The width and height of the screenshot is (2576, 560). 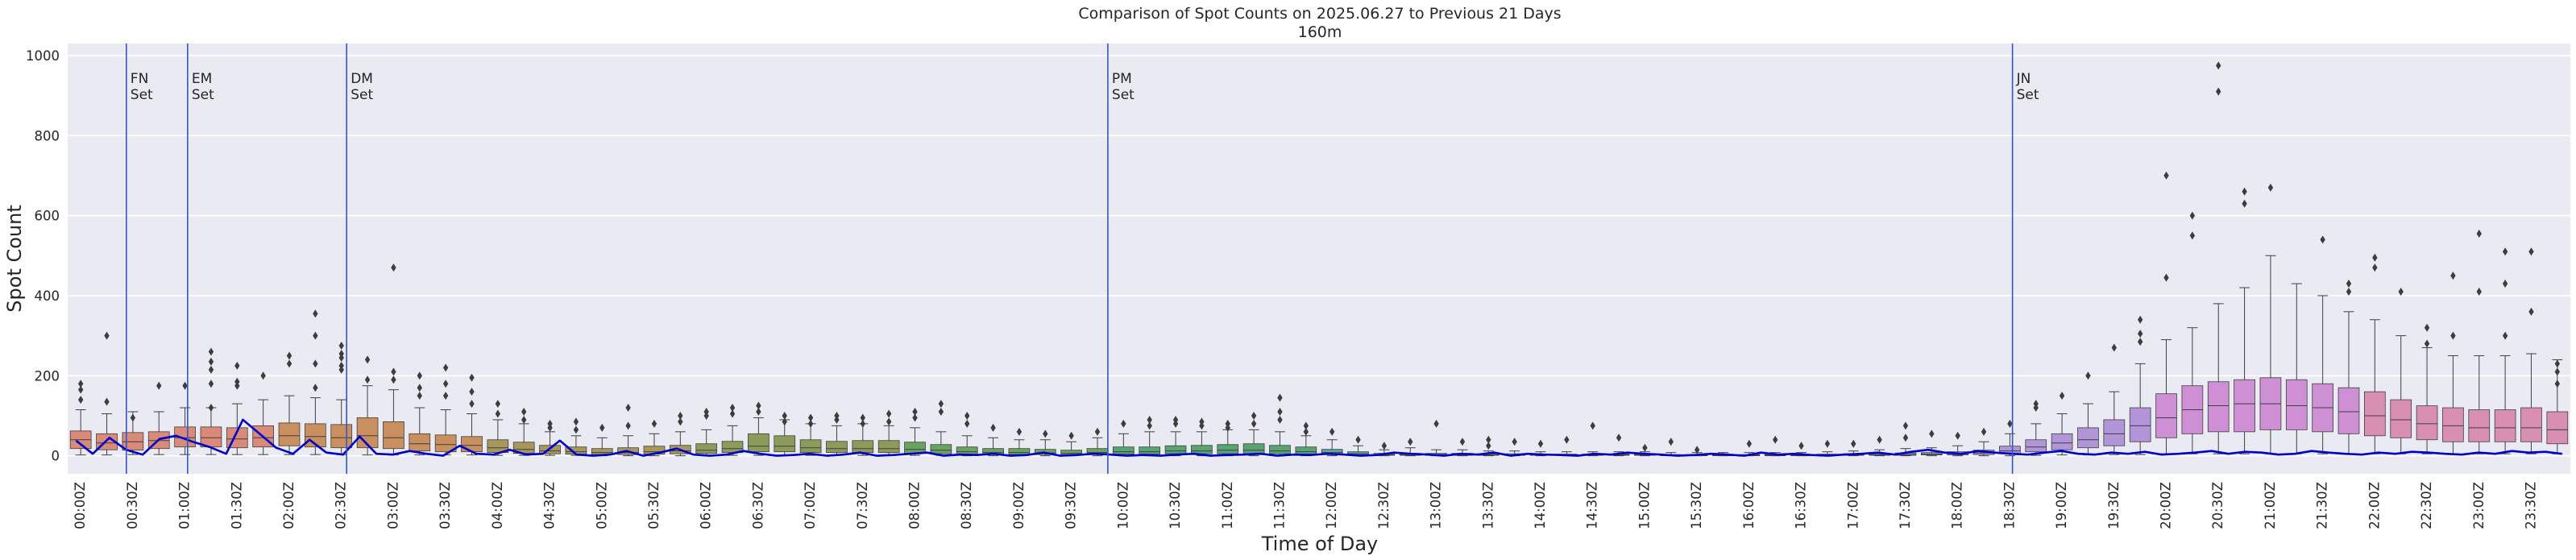 I want to click on annotation-label: DM, so click(x=362, y=79).